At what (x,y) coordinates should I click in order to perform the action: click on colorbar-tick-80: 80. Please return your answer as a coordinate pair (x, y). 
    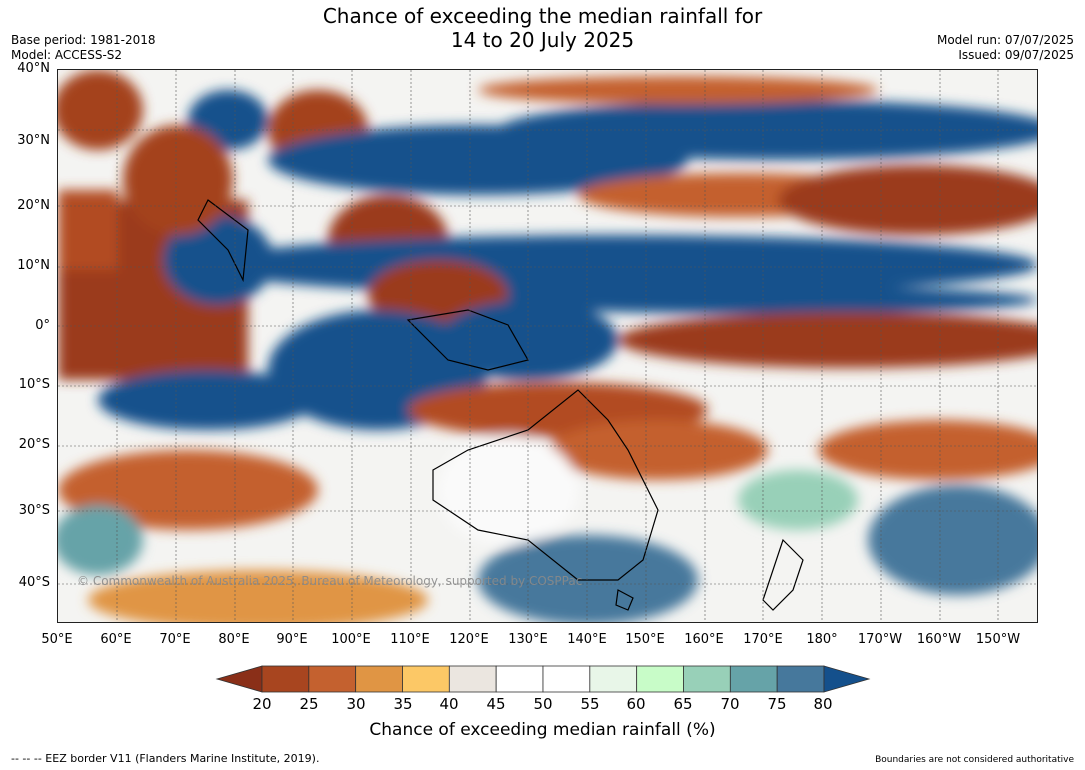
    Looking at the image, I should click on (823, 704).